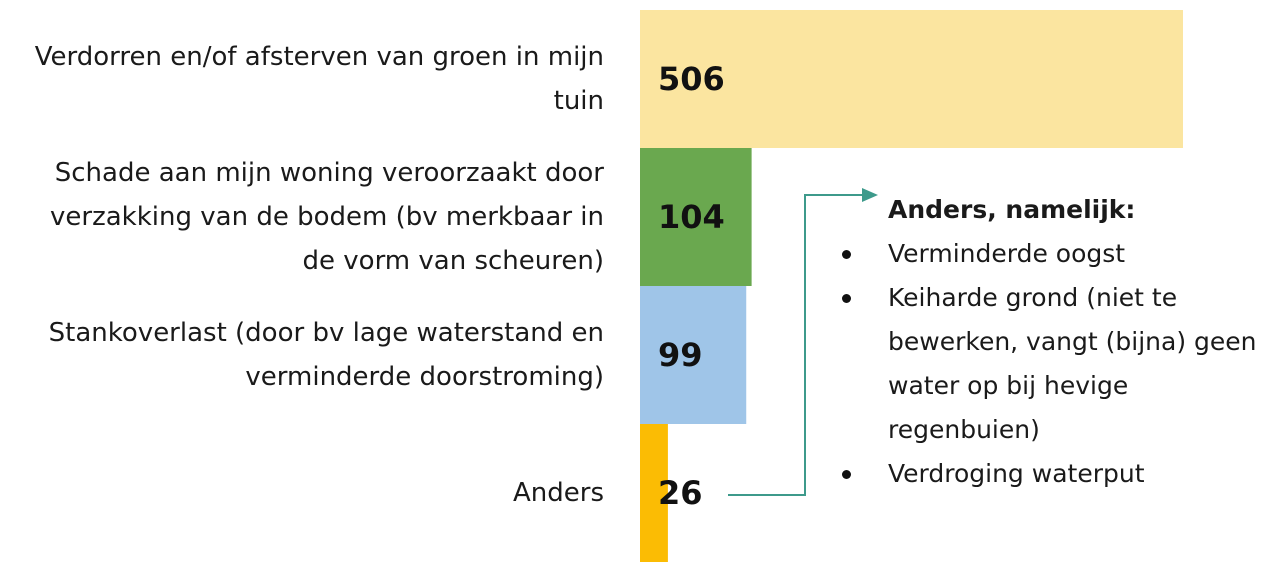 Image resolution: width=1266 pixels, height=562 pixels. I want to click on category-label: Anders, so click(558, 493).